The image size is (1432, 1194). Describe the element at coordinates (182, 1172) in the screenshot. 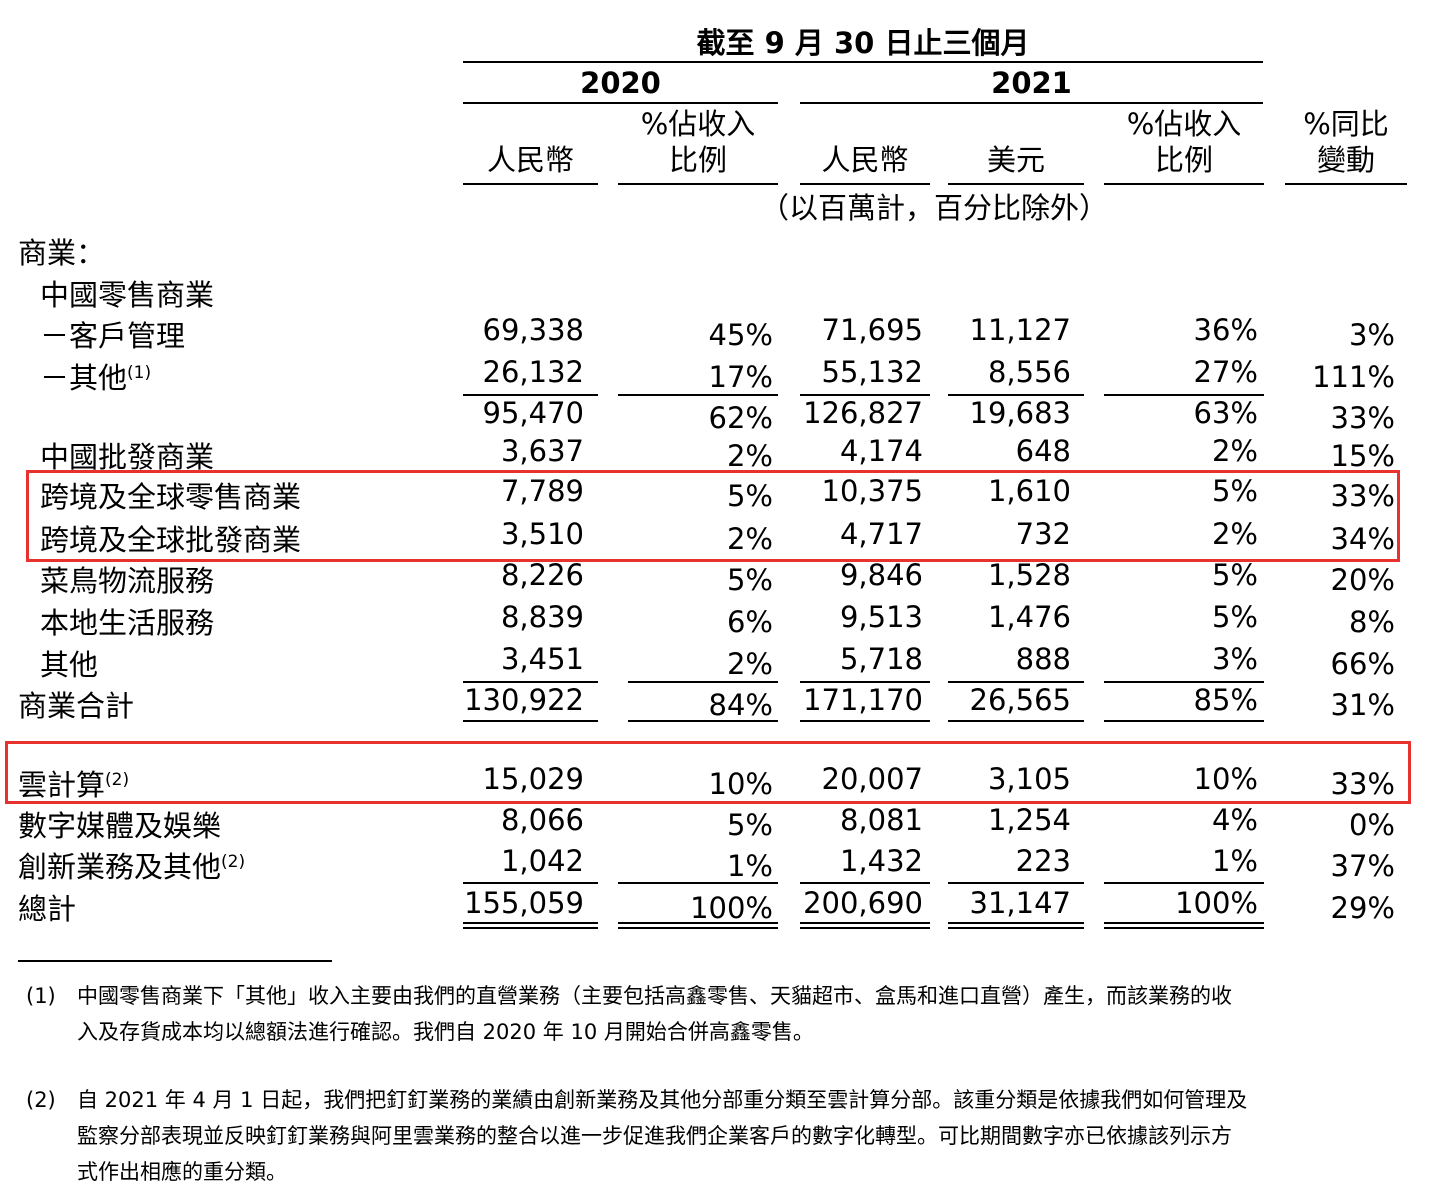

I see `footnote-2-line-3: 式作出相應的重分類。` at that location.